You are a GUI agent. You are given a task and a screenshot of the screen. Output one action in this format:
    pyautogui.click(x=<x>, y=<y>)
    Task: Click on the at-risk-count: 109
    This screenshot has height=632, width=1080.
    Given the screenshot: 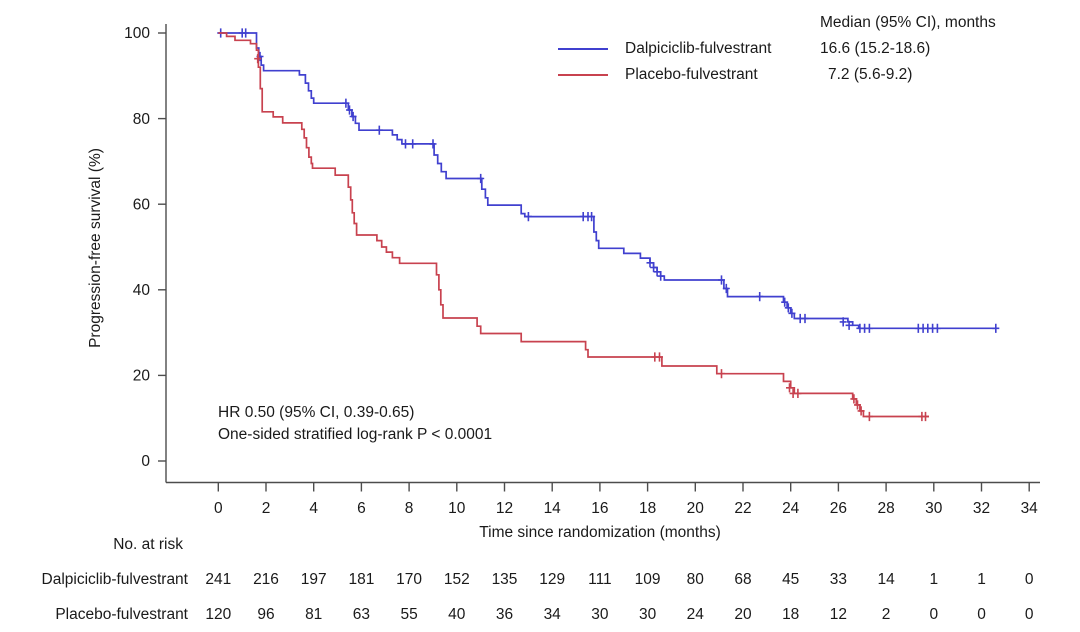 What is the action you would take?
    pyautogui.click(x=648, y=579)
    